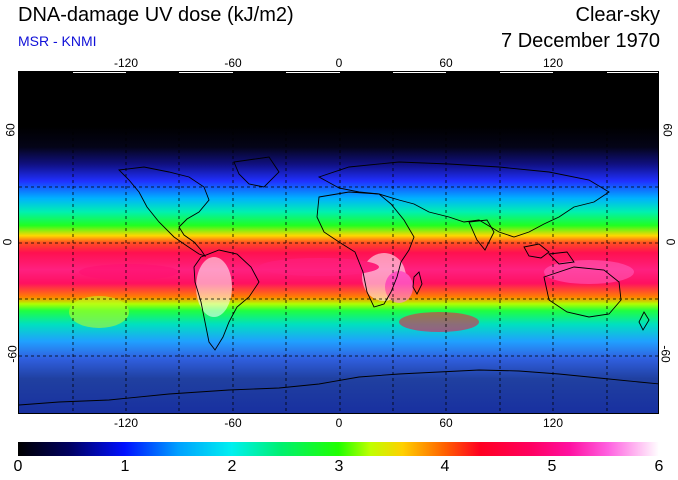 The width and height of the screenshot is (678, 480). What do you see at coordinates (126, 63) in the screenshot?
I see `lon-tick-top: -120` at bounding box center [126, 63].